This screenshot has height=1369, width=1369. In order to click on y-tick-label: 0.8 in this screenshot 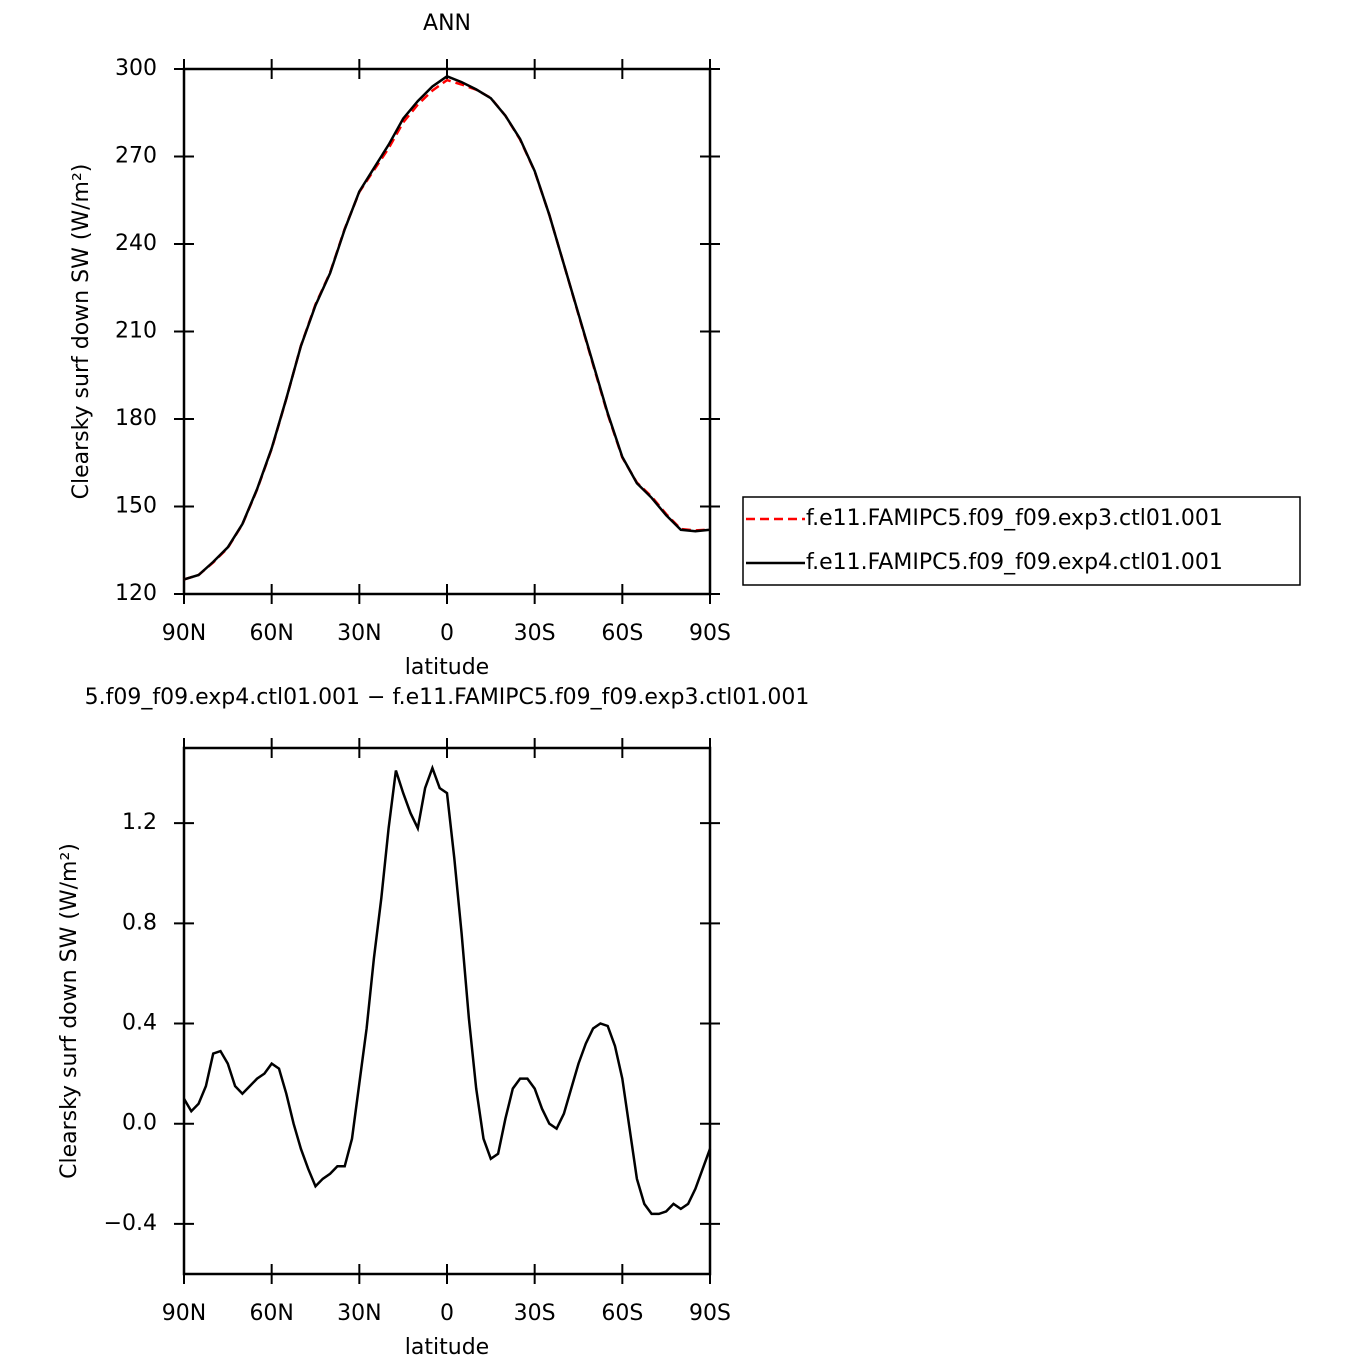, I will do `click(139, 922)`.